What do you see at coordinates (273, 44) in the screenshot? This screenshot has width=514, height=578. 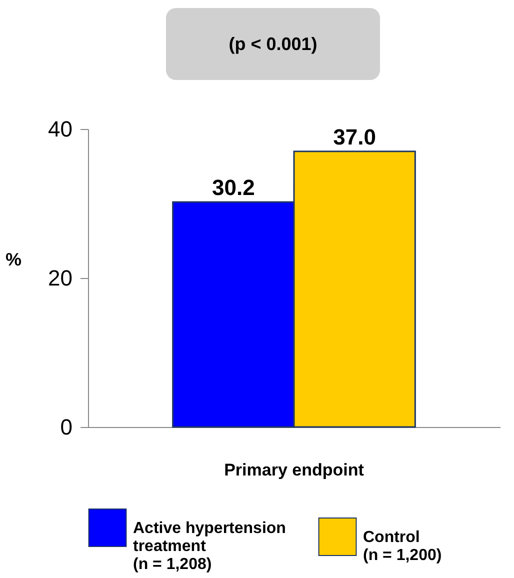 I see `text: (p < 0.001)` at bounding box center [273, 44].